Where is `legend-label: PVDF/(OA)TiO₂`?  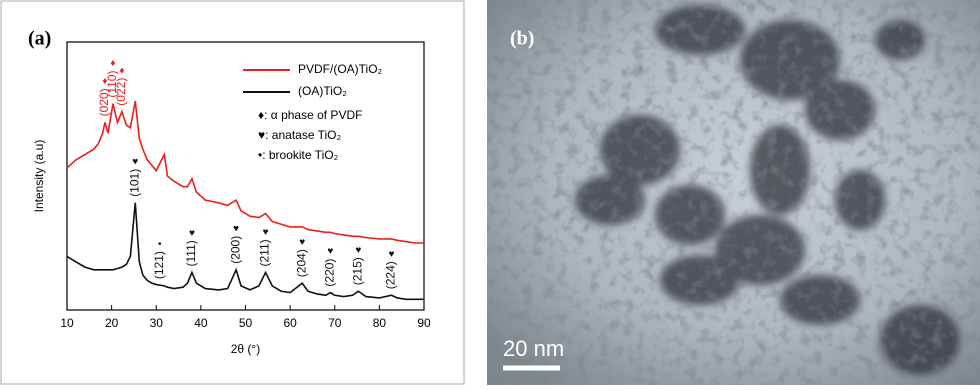 legend-label: PVDF/(OA)TiO₂ is located at coordinates (340, 69).